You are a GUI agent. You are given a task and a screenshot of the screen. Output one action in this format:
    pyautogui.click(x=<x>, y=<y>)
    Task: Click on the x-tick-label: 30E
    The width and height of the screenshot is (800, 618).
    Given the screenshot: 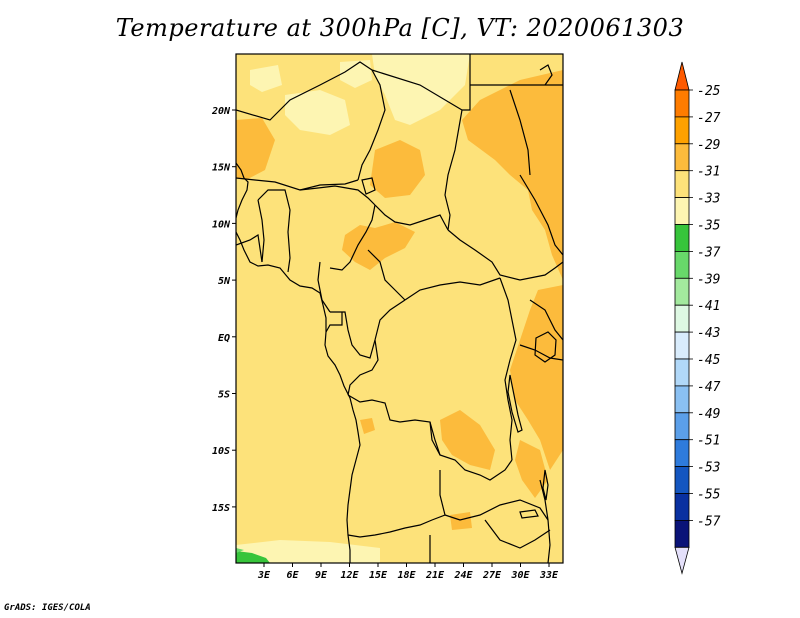 What is the action you would take?
    pyautogui.click(x=520, y=575)
    